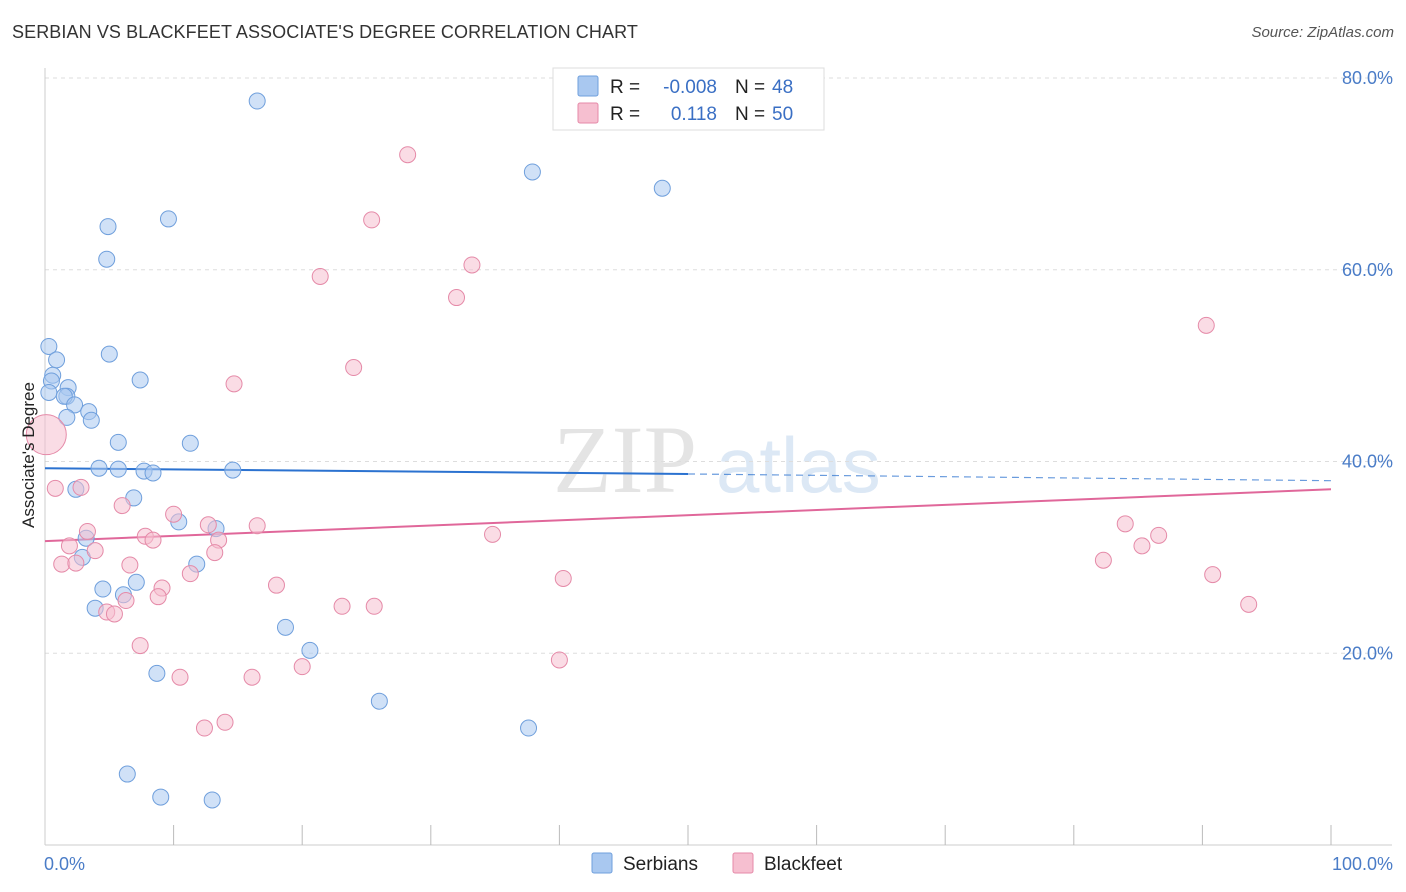 The image size is (1406, 892). I want to click on legend-swatch-serbians, so click(588, 86).